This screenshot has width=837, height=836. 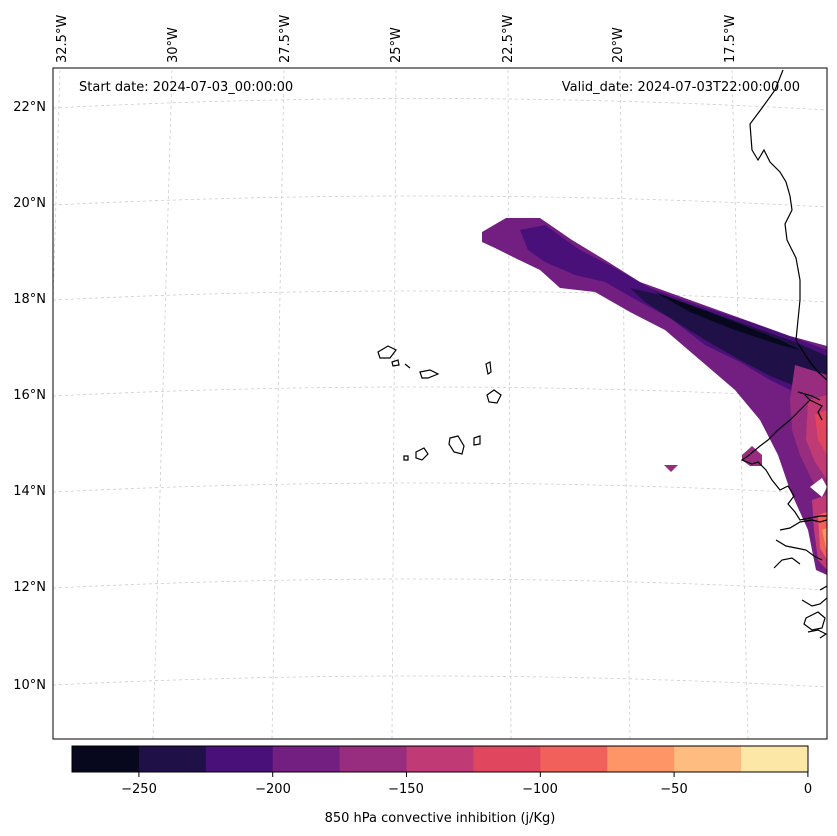 I want to click on lon-label-22-5w: 22.5°W, so click(x=508, y=39).